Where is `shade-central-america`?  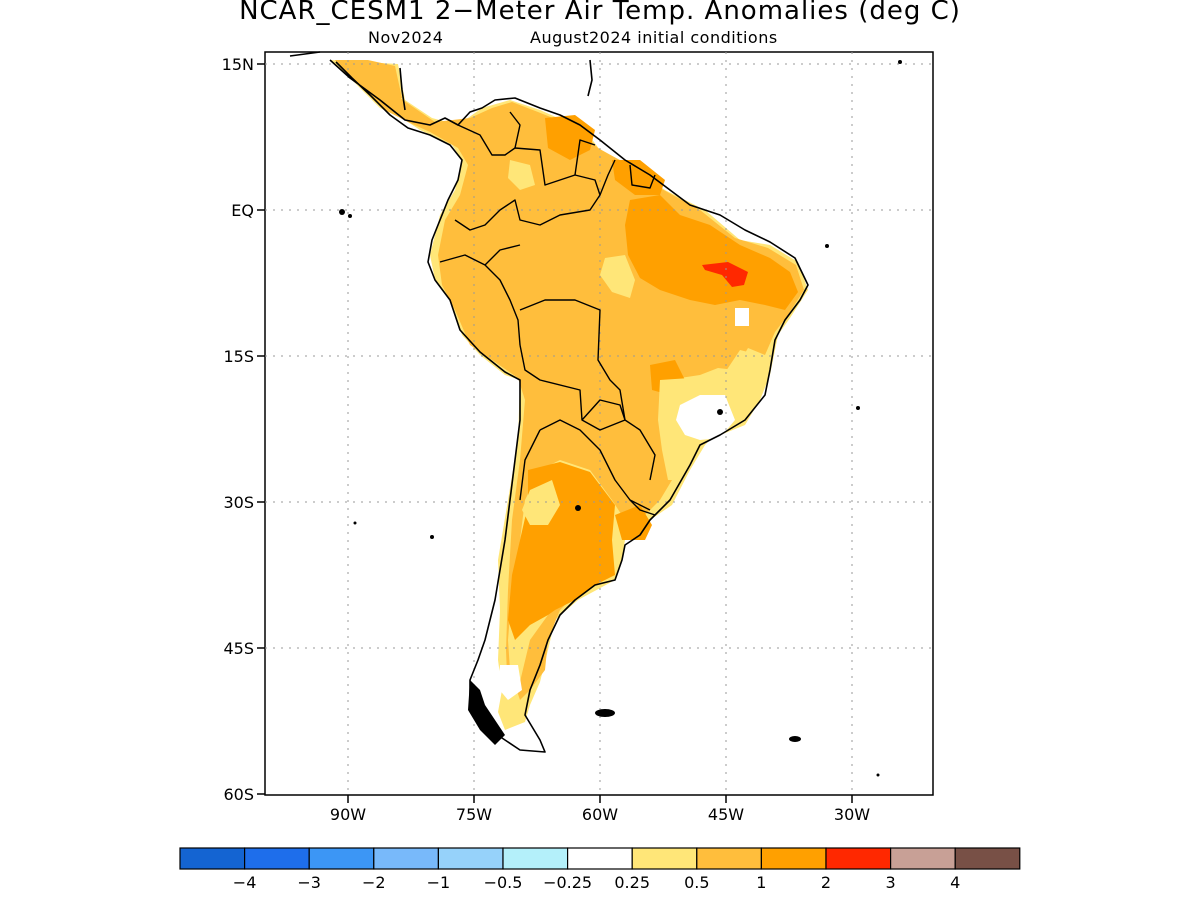 shade-central-america is located at coordinates (368, 82).